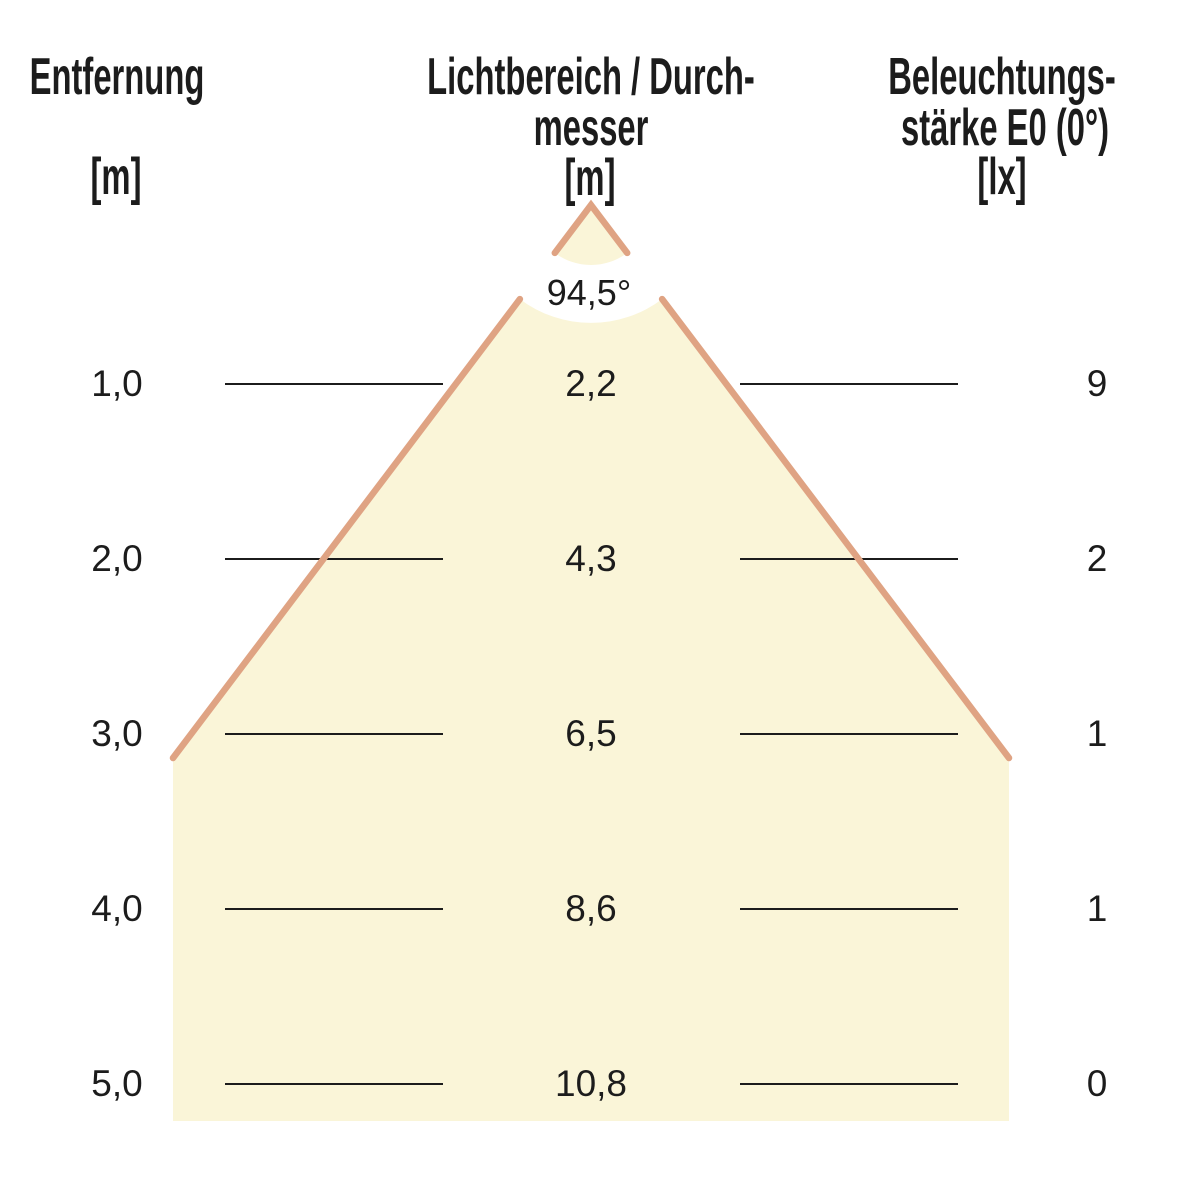  I want to click on row-4-line-left, so click(334, 909).